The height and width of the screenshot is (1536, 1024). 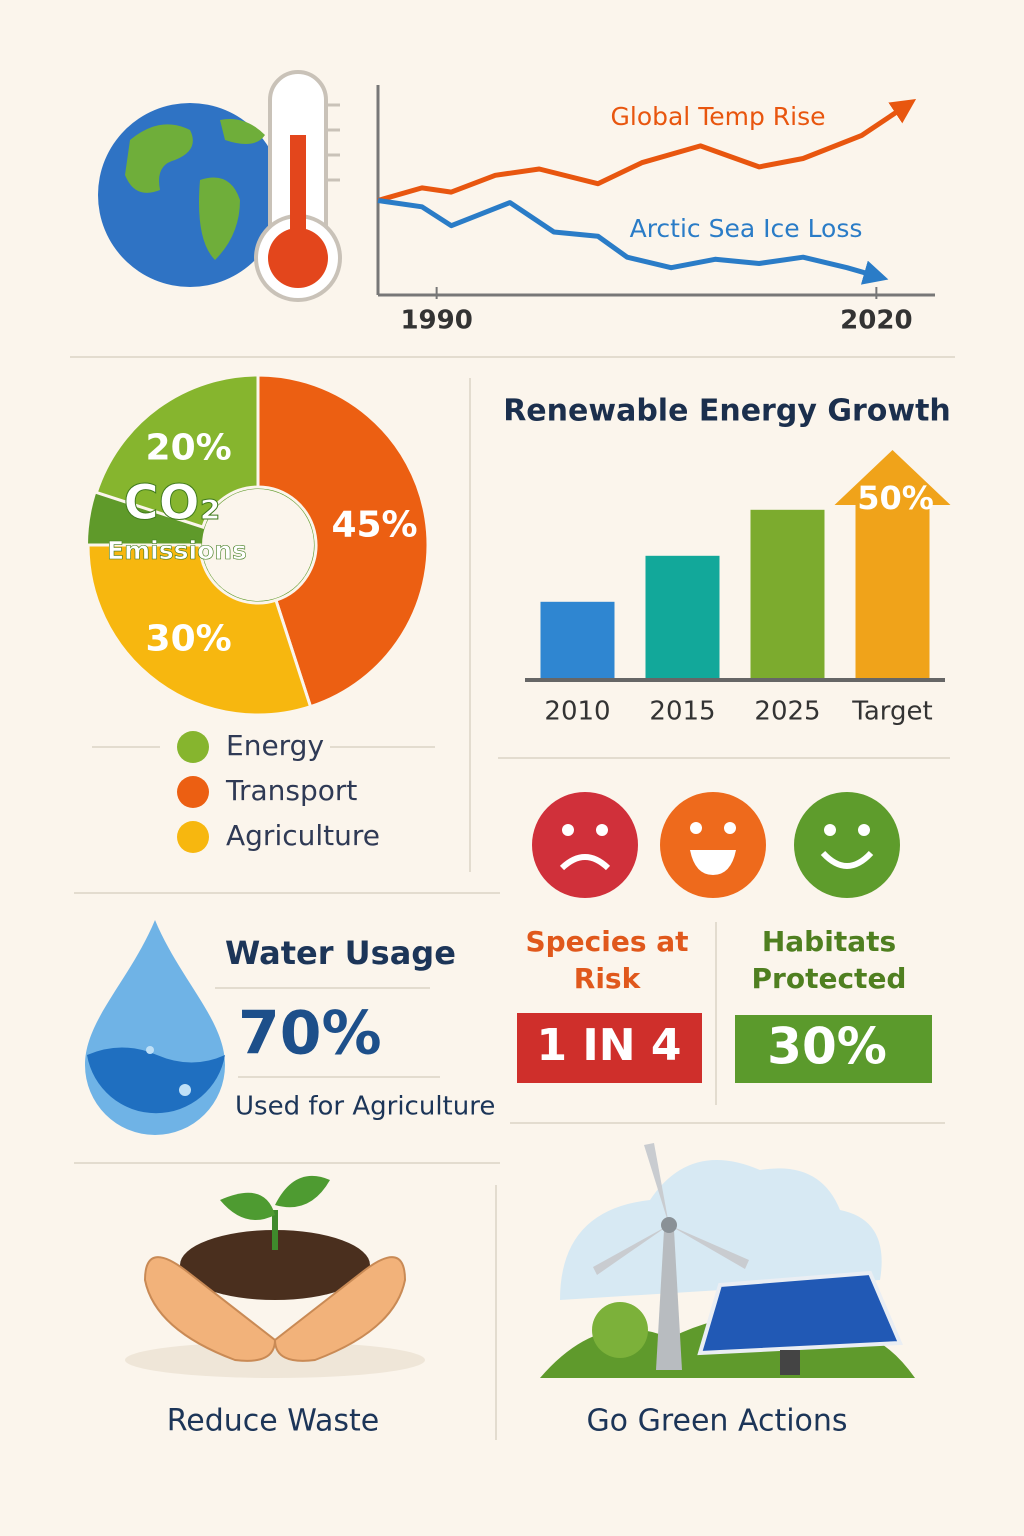 What do you see at coordinates (829, 978) in the screenshot?
I see `habitats-title: Protected` at bounding box center [829, 978].